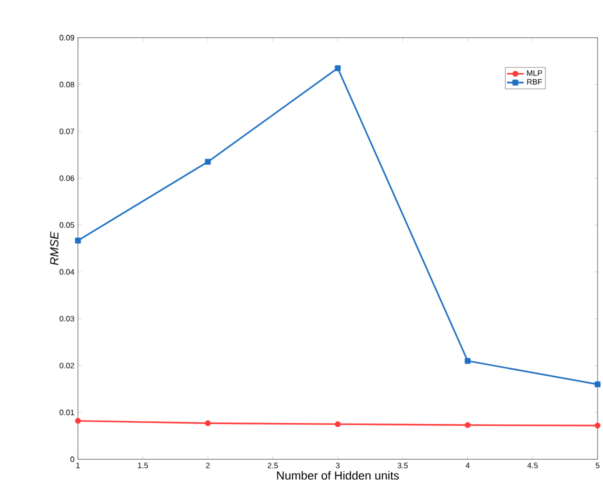 This screenshot has height=483, width=603. What do you see at coordinates (338, 475) in the screenshot?
I see `x-axis-title: Number of Hidden units` at bounding box center [338, 475].